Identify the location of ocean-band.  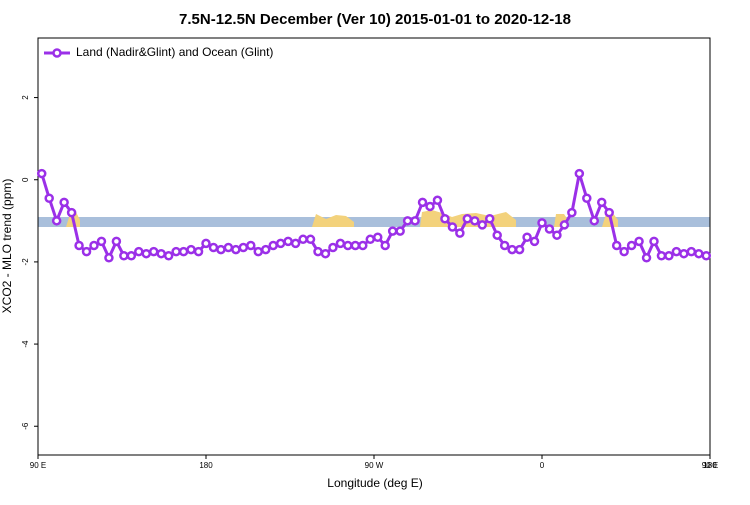
(374, 222).